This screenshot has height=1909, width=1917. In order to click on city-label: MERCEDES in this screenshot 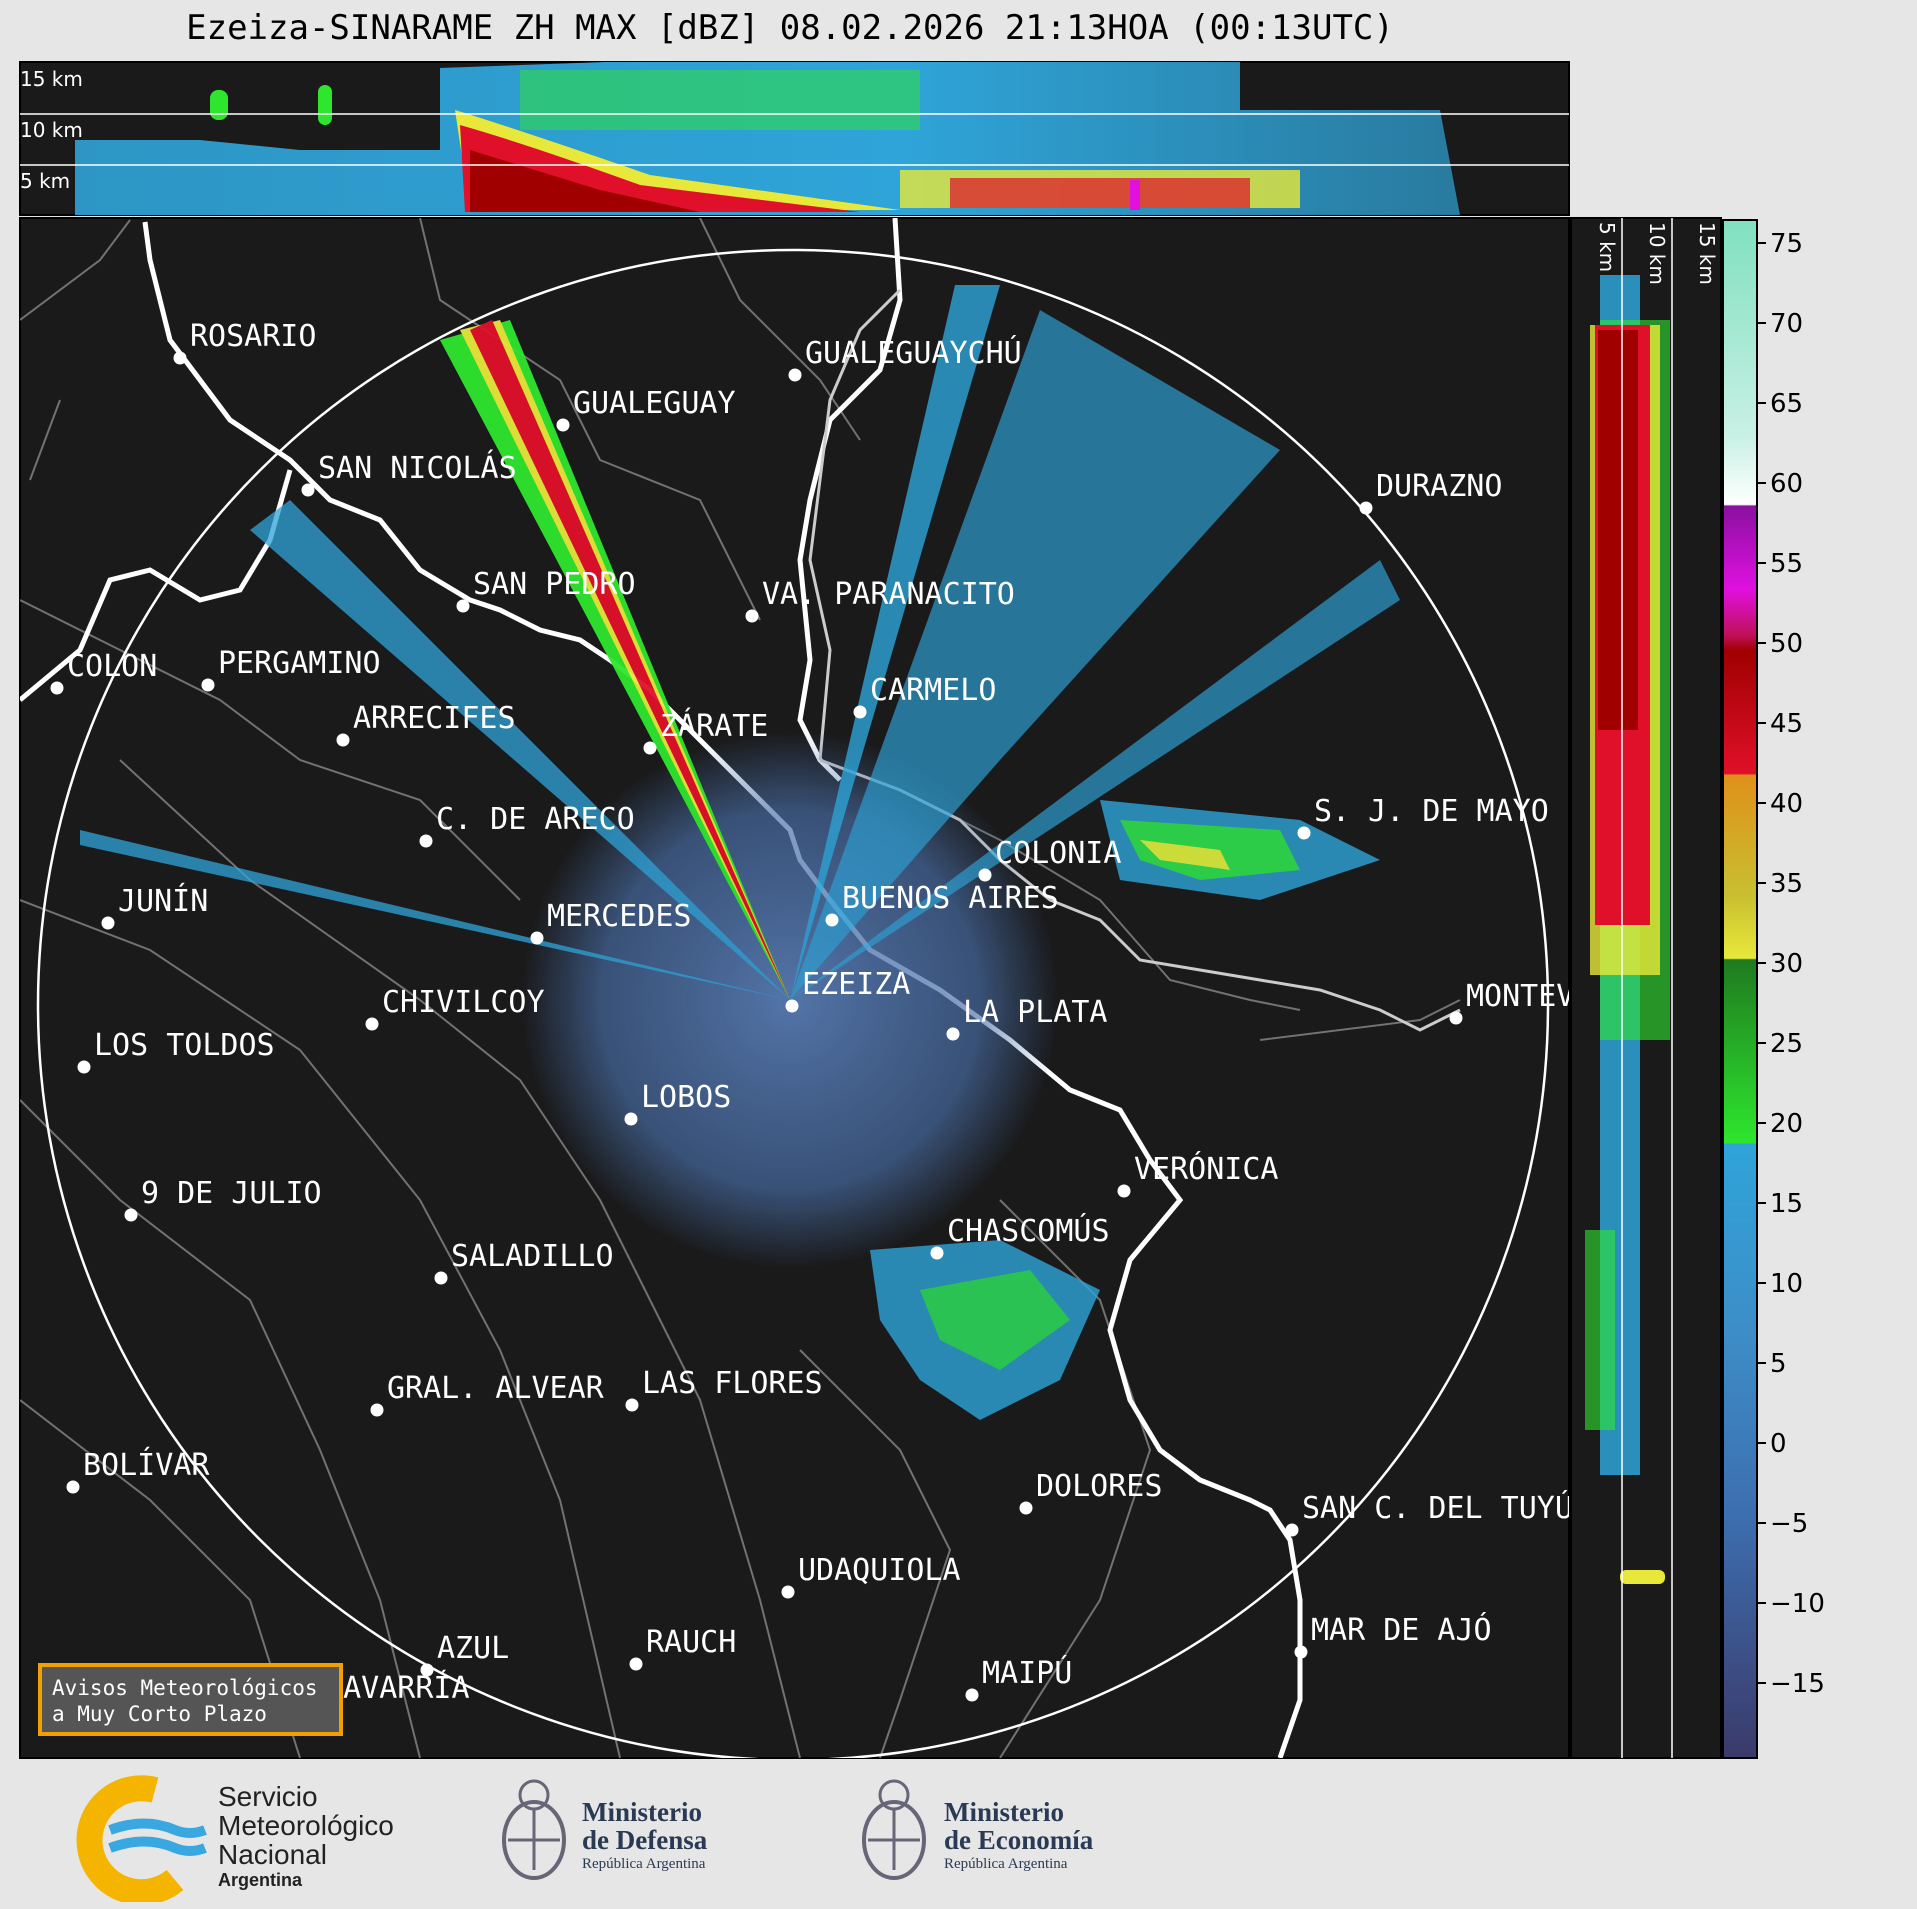, I will do `click(619, 916)`.